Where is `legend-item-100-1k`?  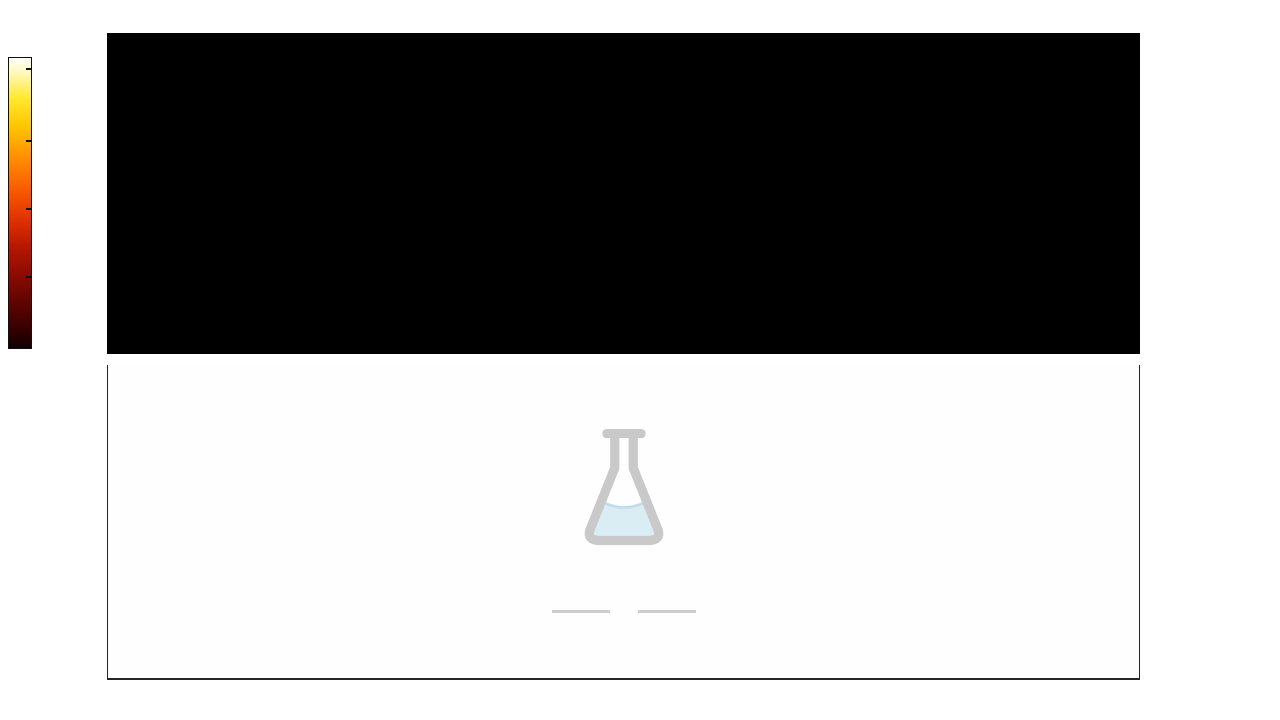 legend-item-100-1k is located at coordinates (1161, 576).